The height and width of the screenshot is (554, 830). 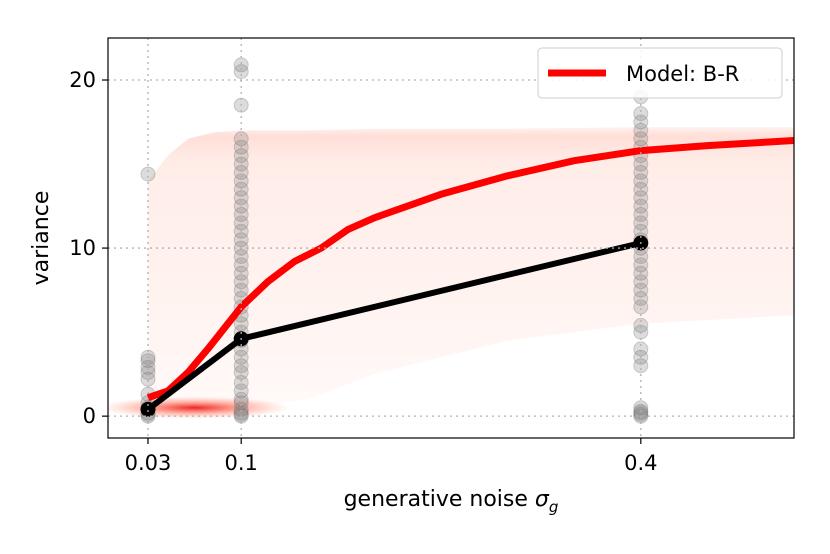 What do you see at coordinates (82, 248) in the screenshot?
I see `y-tick-label: 10` at bounding box center [82, 248].